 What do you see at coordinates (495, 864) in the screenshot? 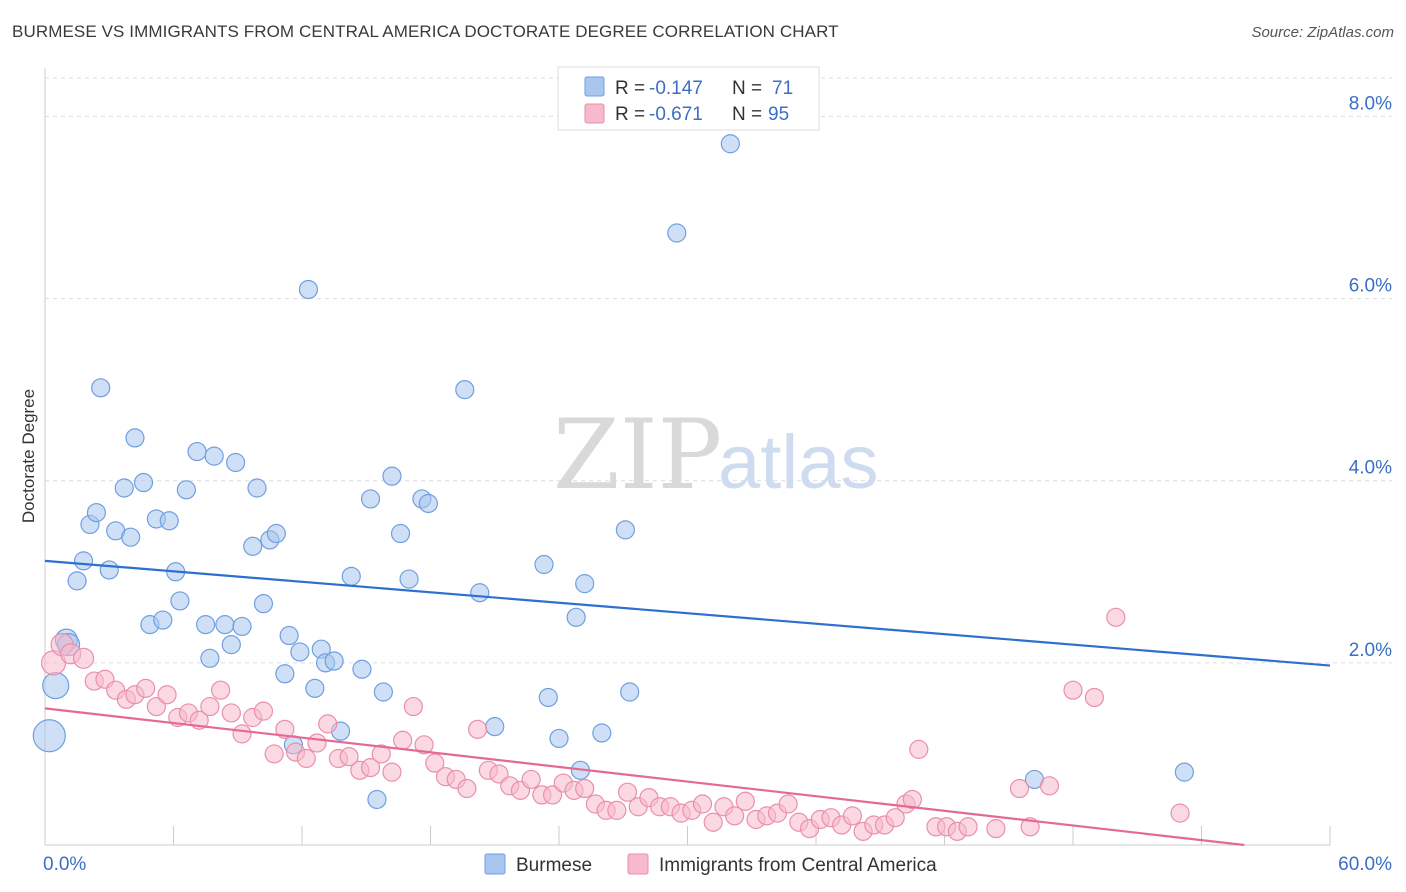
I see `legend-swatch-burmese` at bounding box center [495, 864].